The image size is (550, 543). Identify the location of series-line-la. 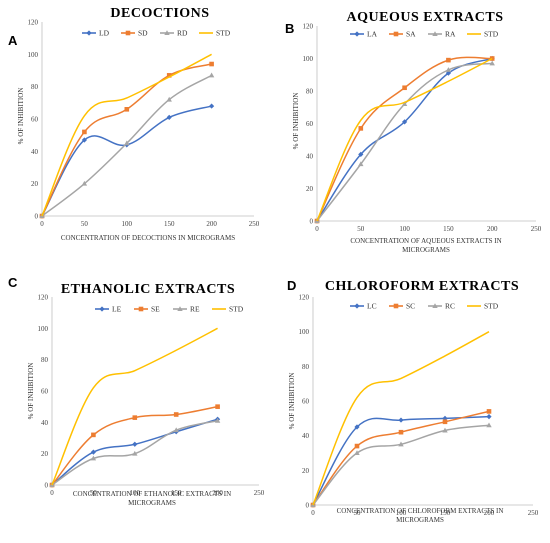
(404, 139).